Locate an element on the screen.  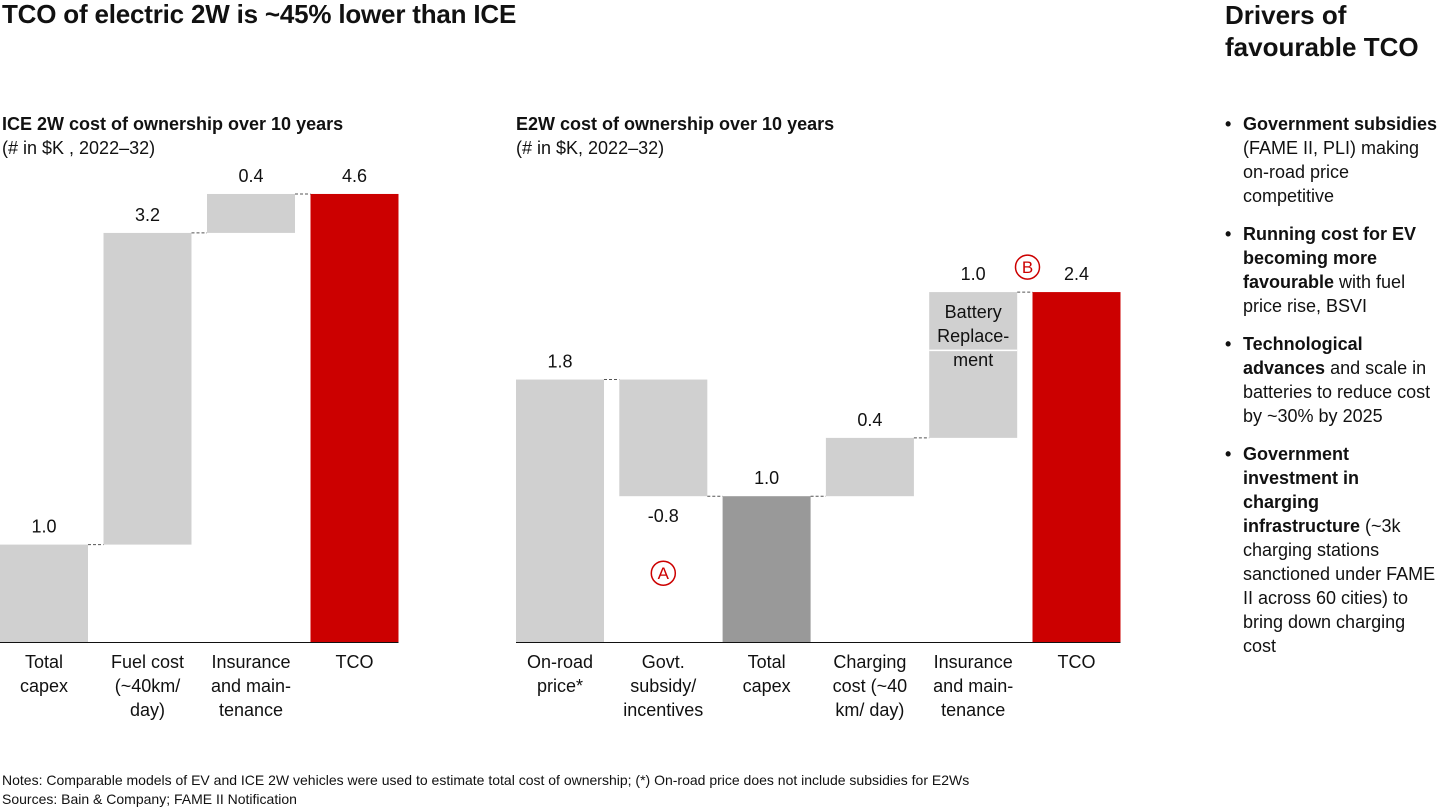
segment-annotation-label: ment is located at coordinates (973, 360).